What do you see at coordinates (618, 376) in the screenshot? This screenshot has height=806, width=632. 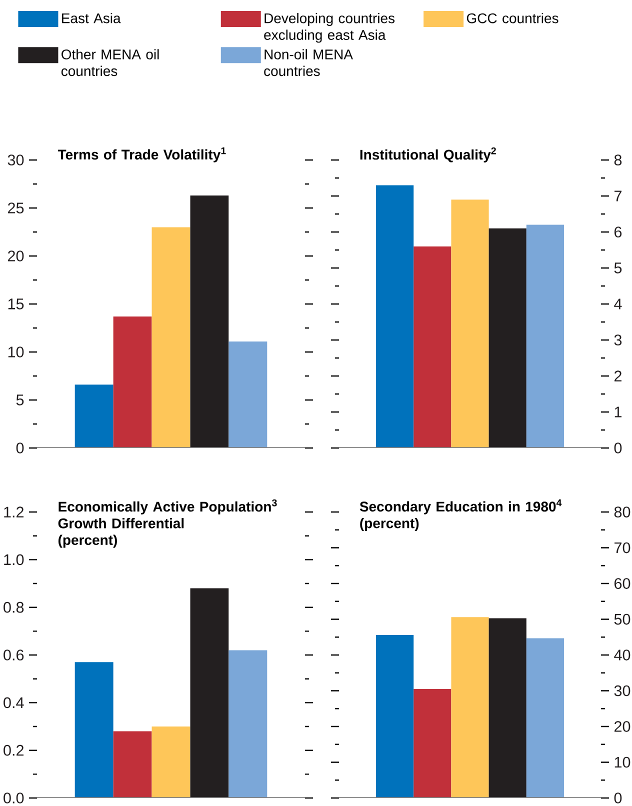 I see `y-tick-label: 2` at bounding box center [618, 376].